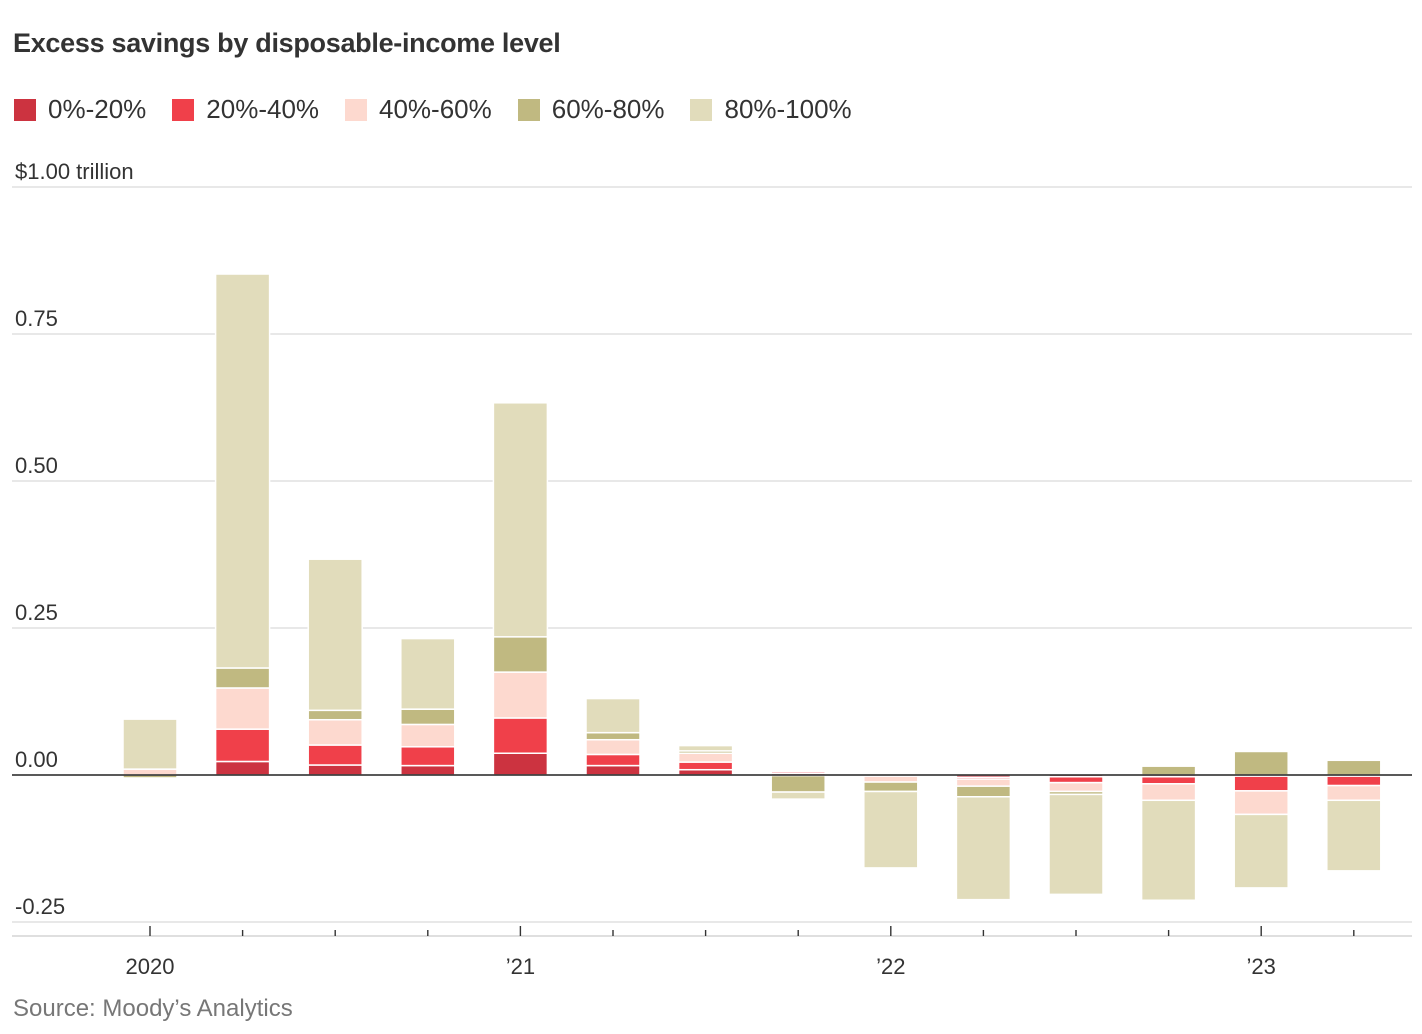 The image size is (1422, 1034). I want to click on legend-item: 60%-80%, so click(591, 109).